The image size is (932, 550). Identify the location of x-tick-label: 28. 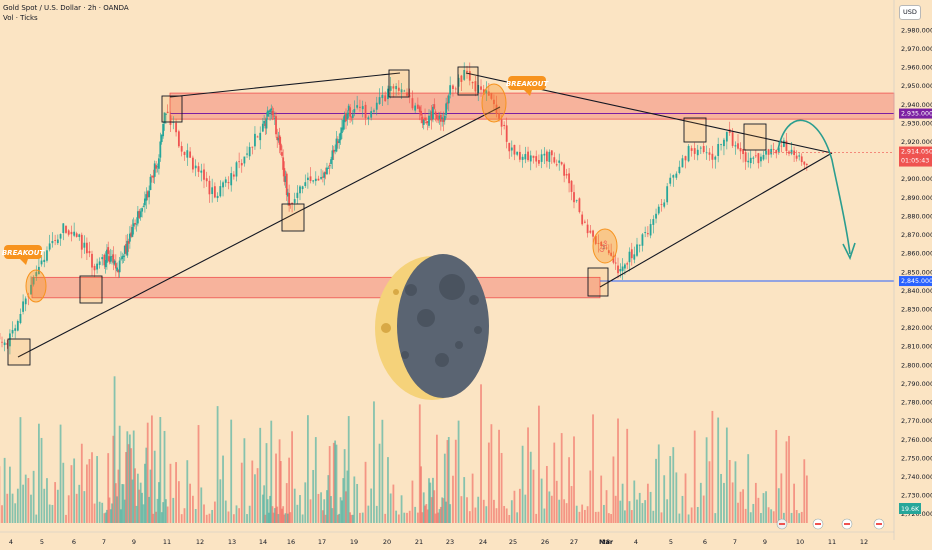
(606, 542).